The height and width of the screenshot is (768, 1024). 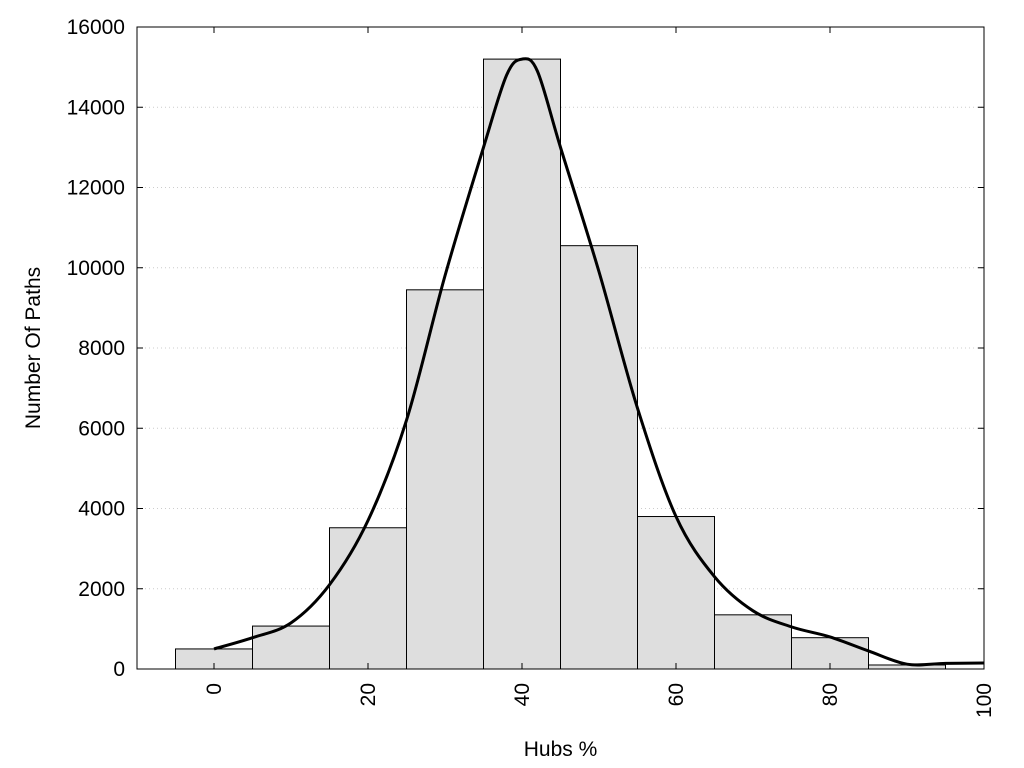 I want to click on x-tick-label: 20, so click(x=368, y=694).